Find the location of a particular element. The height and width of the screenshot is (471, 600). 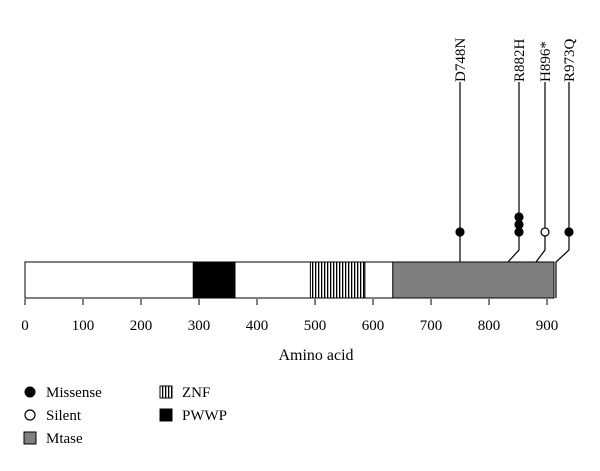

x-axis-label: Amino acid is located at coordinates (315, 355).